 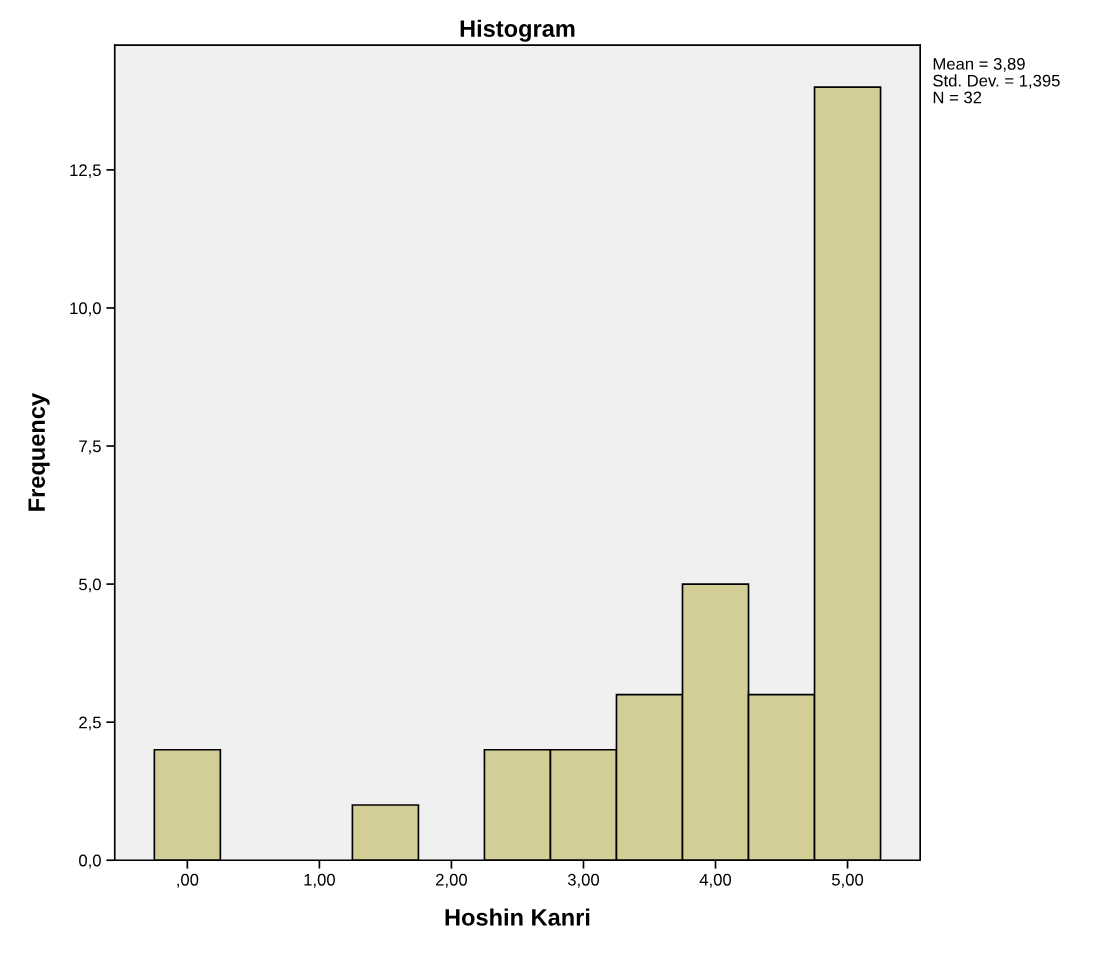 What do you see at coordinates (517, 30) in the screenshot?
I see `chart-title: Histogram` at bounding box center [517, 30].